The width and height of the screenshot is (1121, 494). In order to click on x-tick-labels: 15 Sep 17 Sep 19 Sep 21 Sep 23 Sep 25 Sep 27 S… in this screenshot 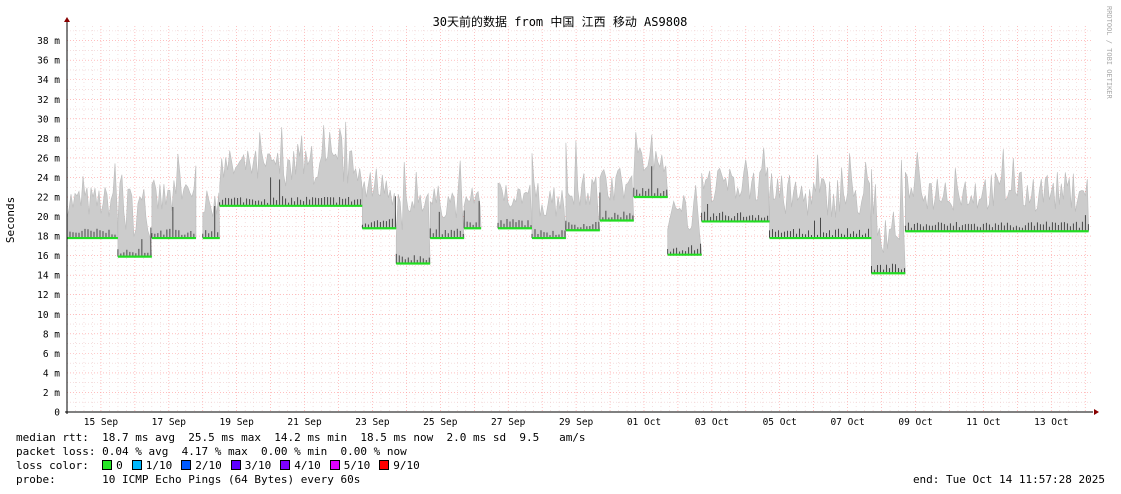, I will do `click(576, 422)`.